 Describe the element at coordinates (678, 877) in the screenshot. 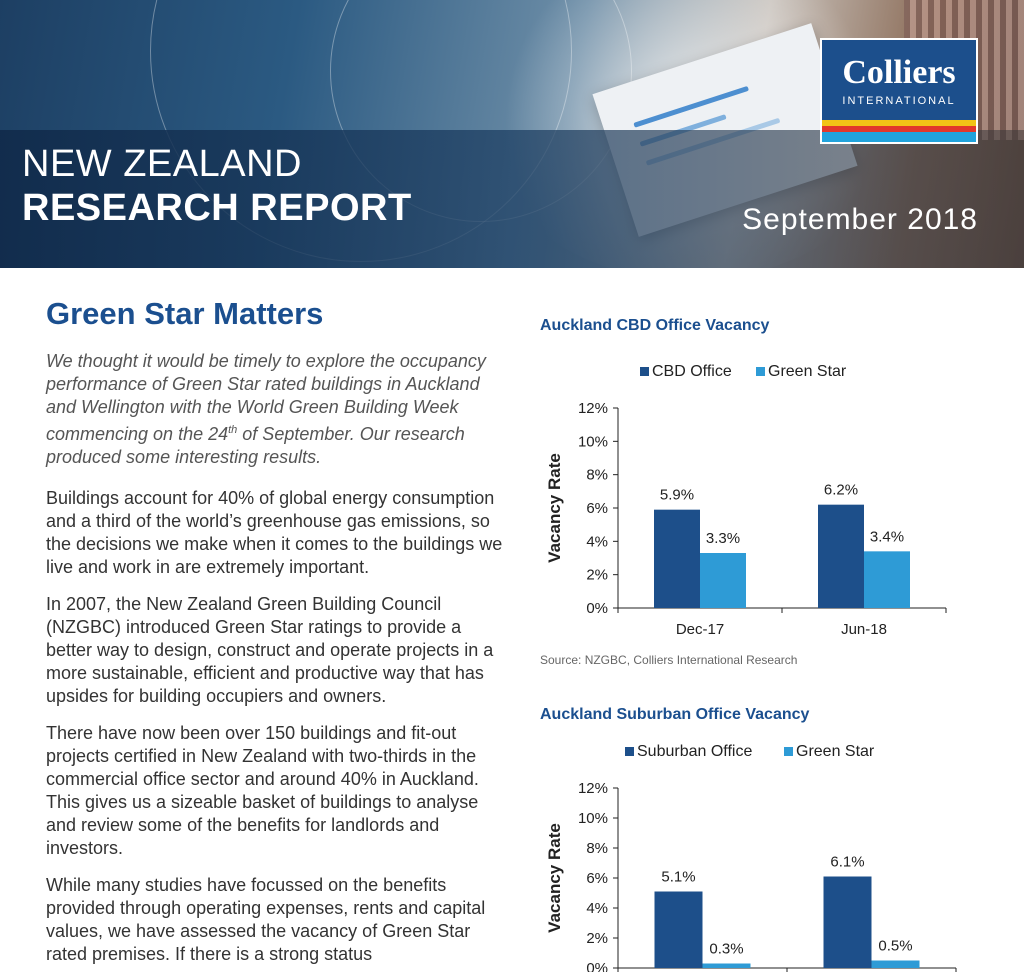

I see `data-label: 5.1%` at that location.